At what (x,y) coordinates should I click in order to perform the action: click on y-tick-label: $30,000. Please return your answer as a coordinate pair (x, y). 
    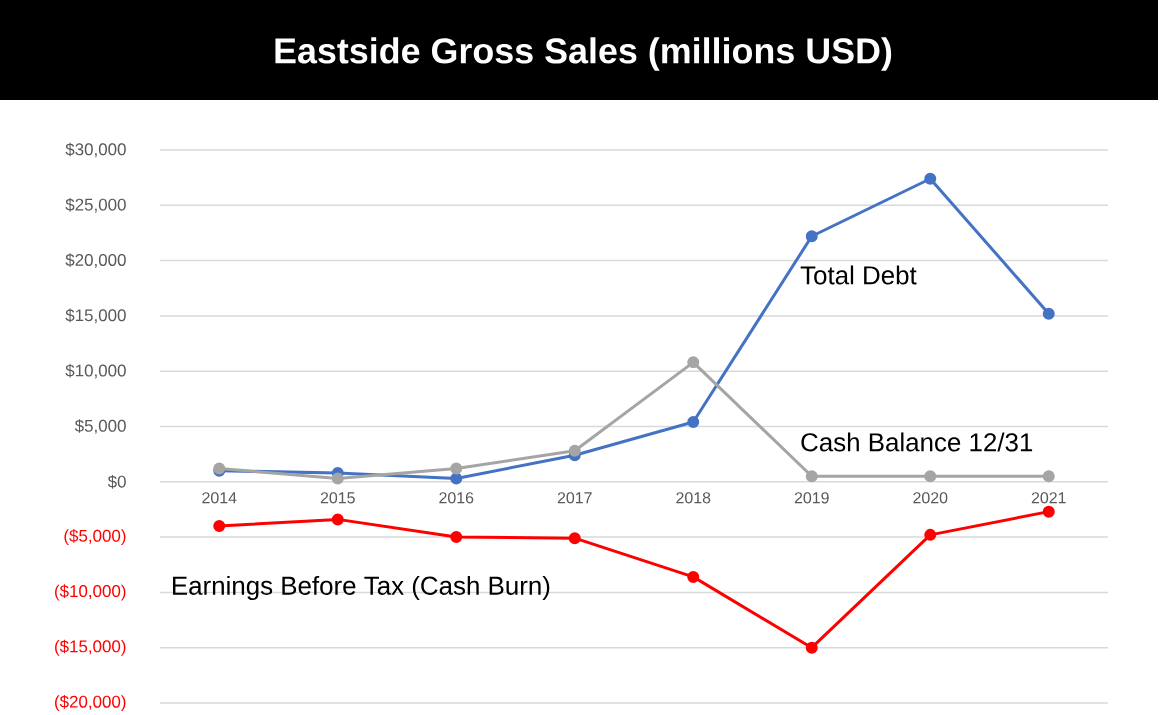
    Looking at the image, I should click on (95, 150).